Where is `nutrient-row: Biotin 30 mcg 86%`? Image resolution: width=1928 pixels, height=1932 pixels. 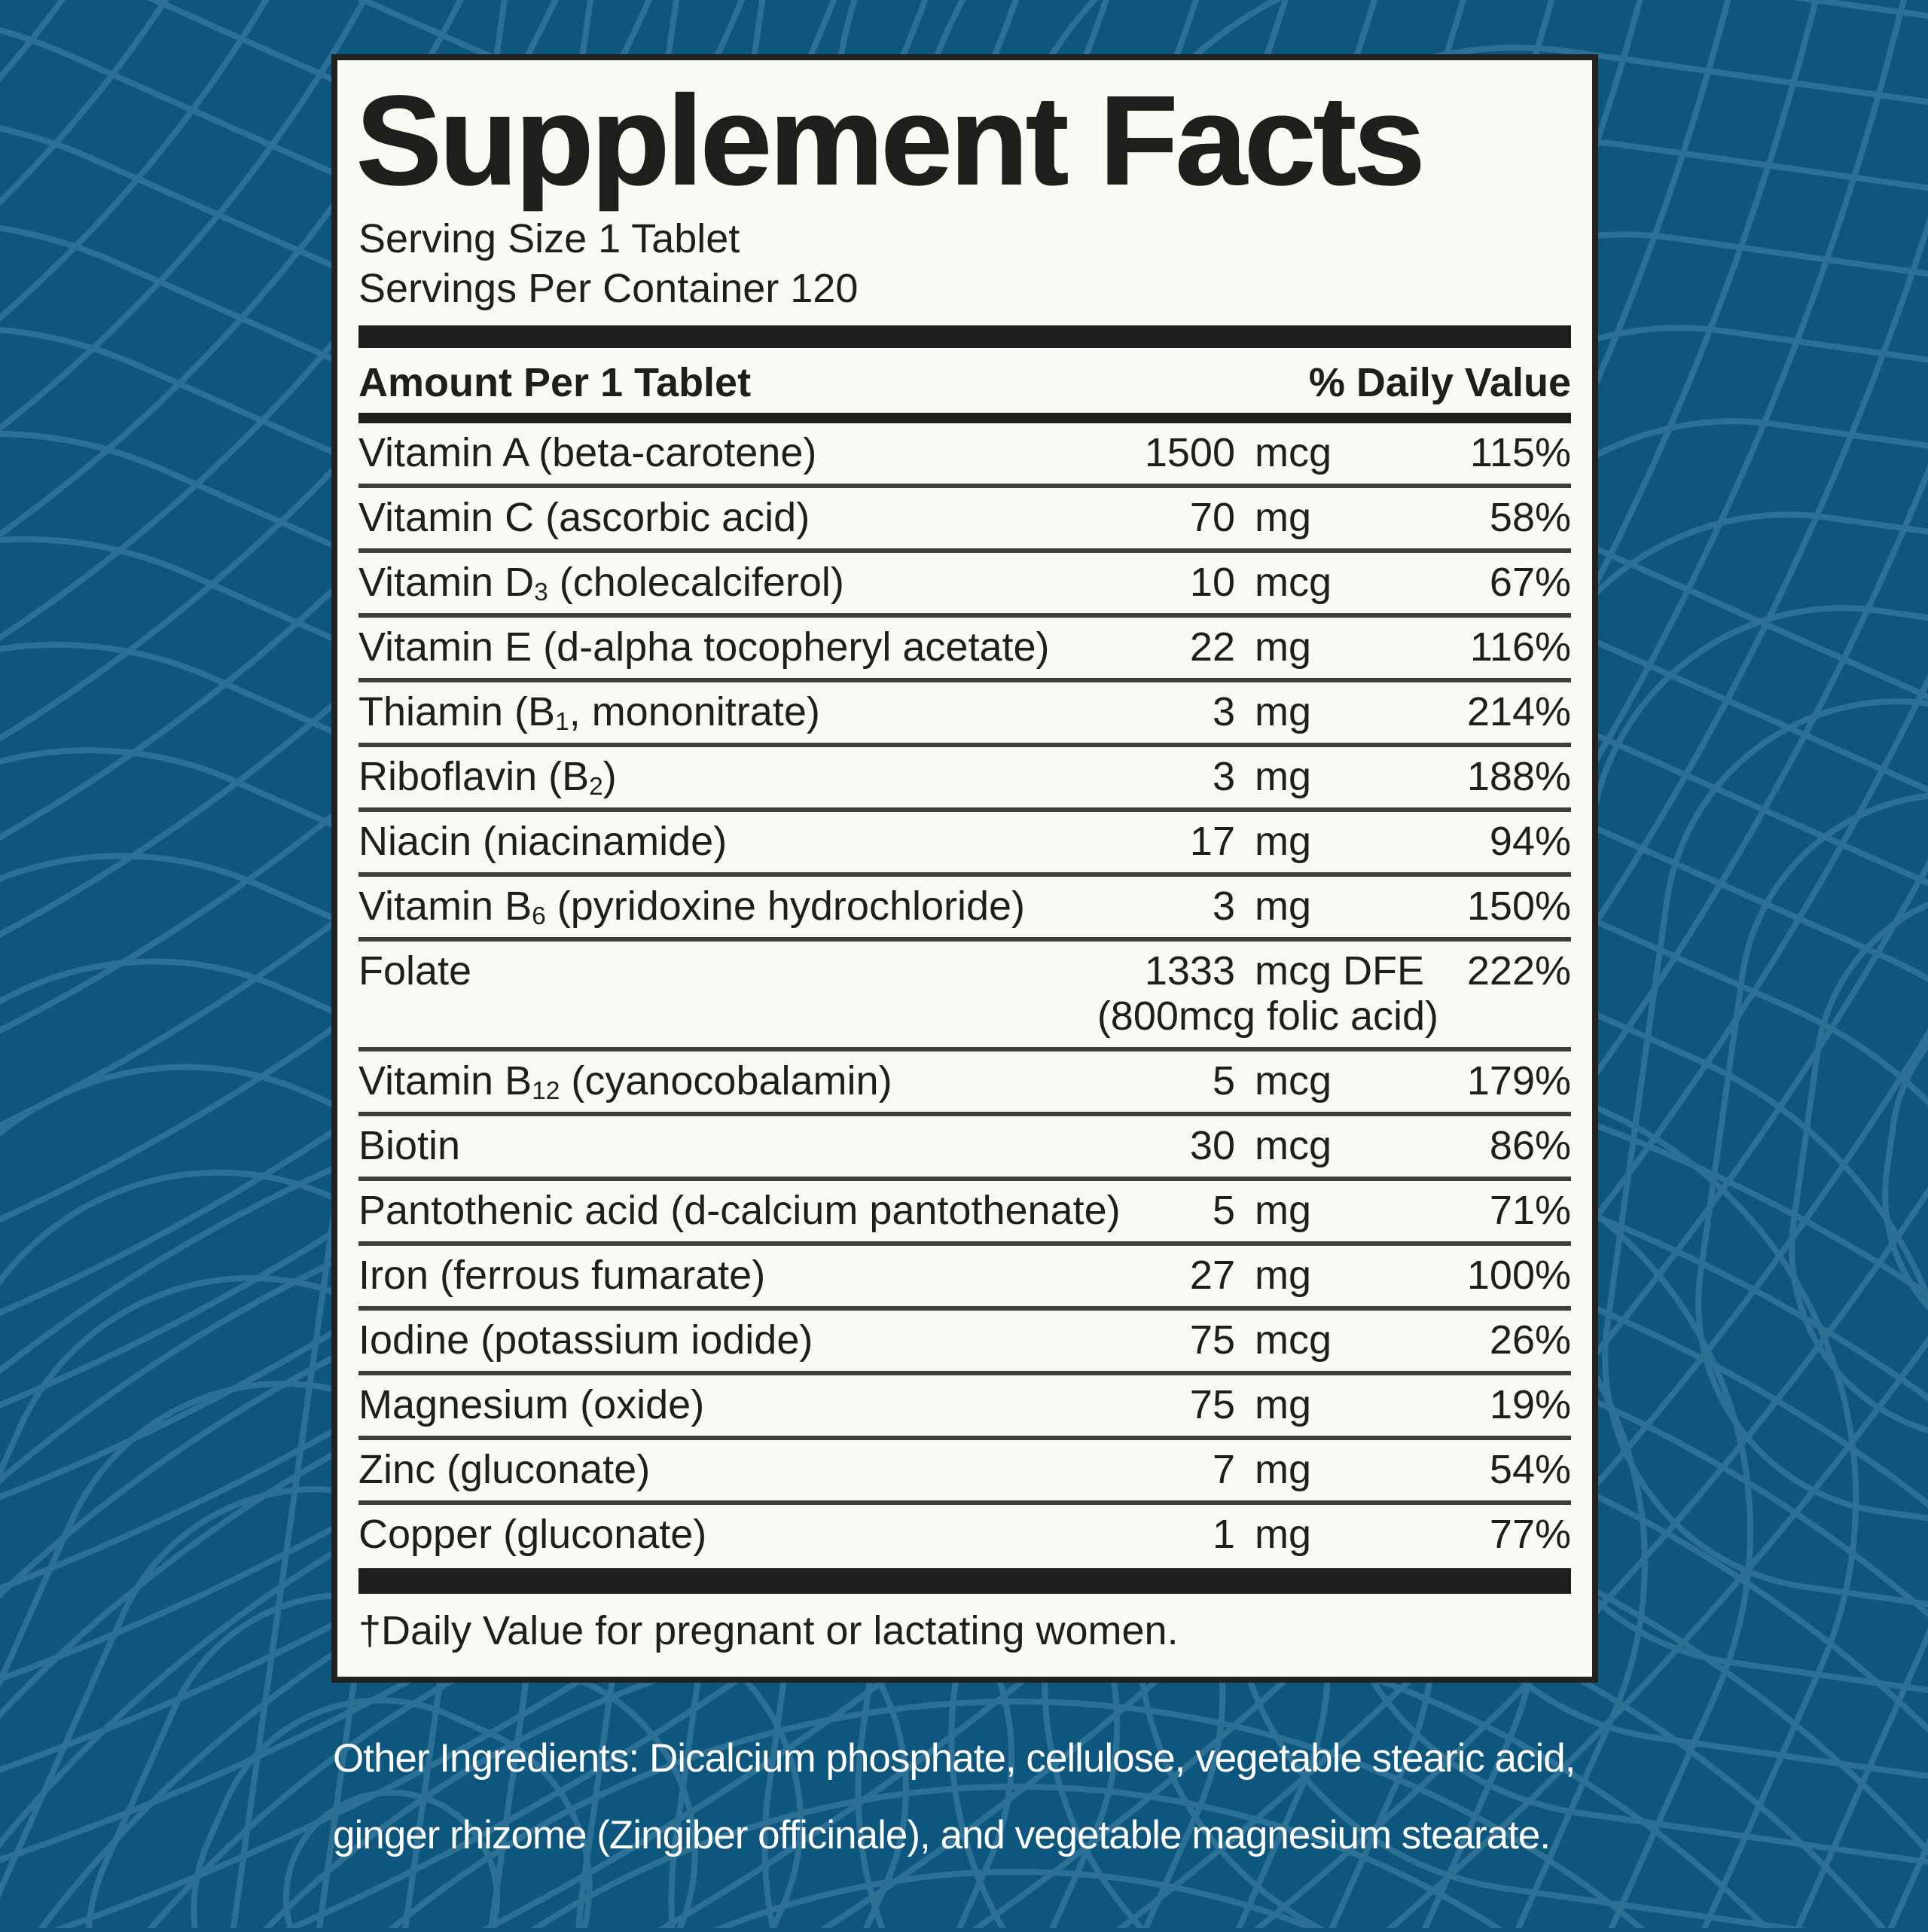 nutrient-row: Biotin 30 mcg 86% is located at coordinates (964, 1145).